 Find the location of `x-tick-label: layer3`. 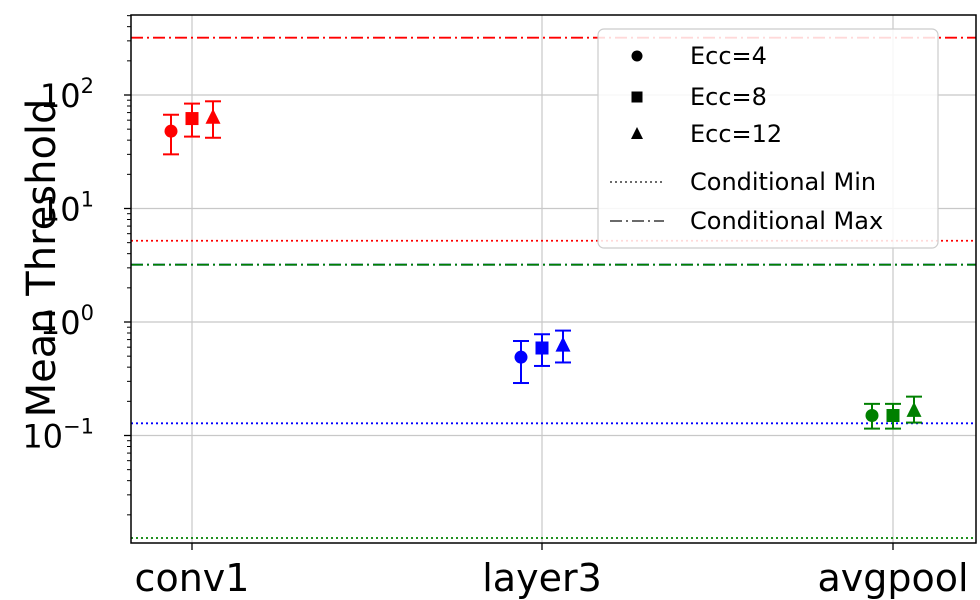

x-tick-label: layer3 is located at coordinates (542, 578).